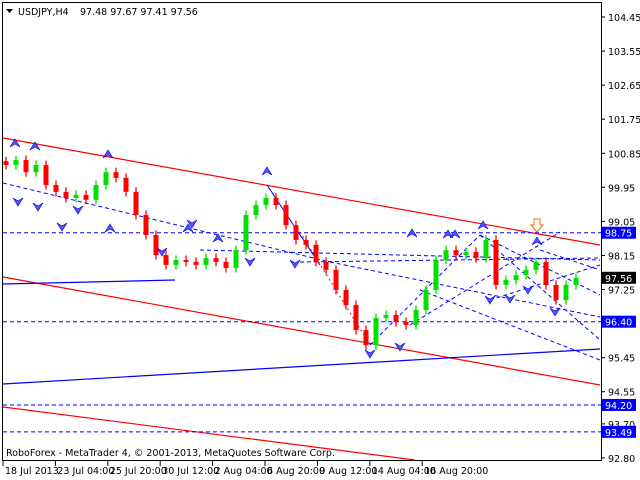 Image resolution: width=640 pixels, height=480 pixels. What do you see at coordinates (624, 154) in the screenshot?
I see `y-tick-label: 100.85` at bounding box center [624, 154].